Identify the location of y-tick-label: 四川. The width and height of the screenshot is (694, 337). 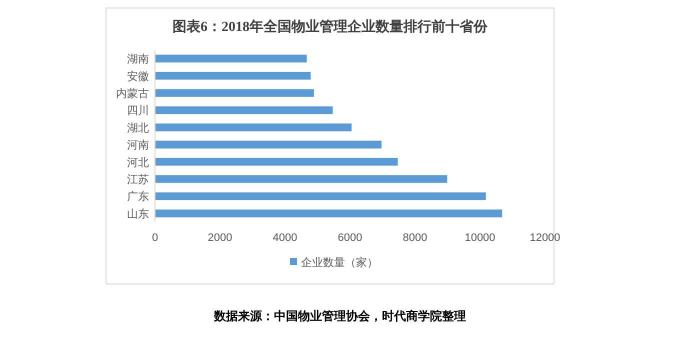
(138, 111).